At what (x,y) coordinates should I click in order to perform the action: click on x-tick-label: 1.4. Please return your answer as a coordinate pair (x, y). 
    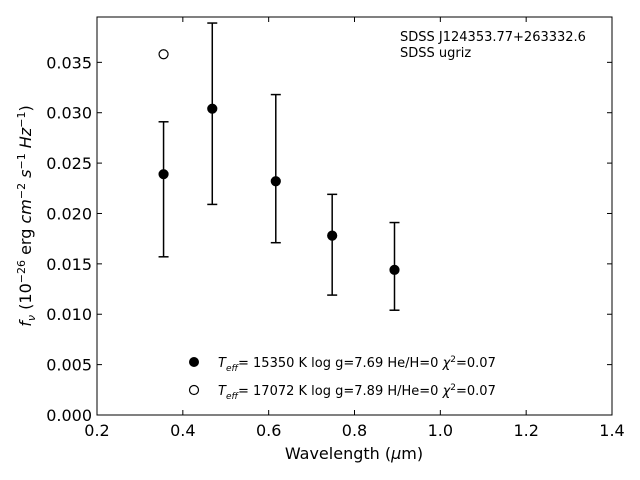
    Looking at the image, I should click on (611, 430).